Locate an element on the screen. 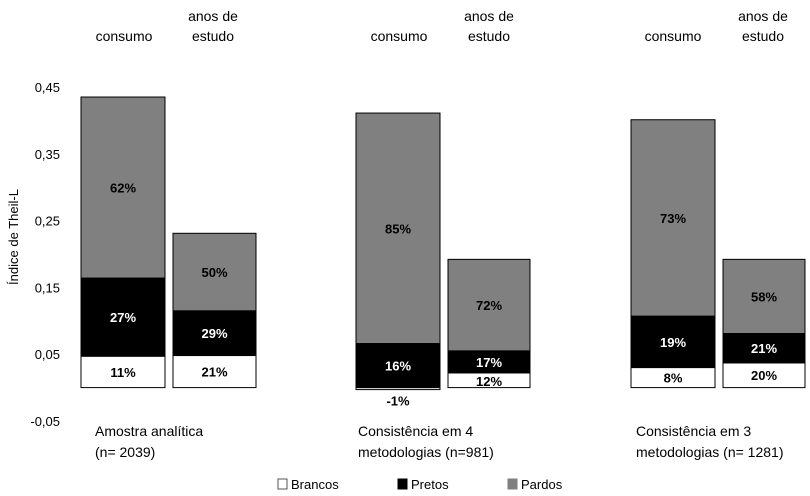  y-tick-label: 0,05 is located at coordinates (47, 354).